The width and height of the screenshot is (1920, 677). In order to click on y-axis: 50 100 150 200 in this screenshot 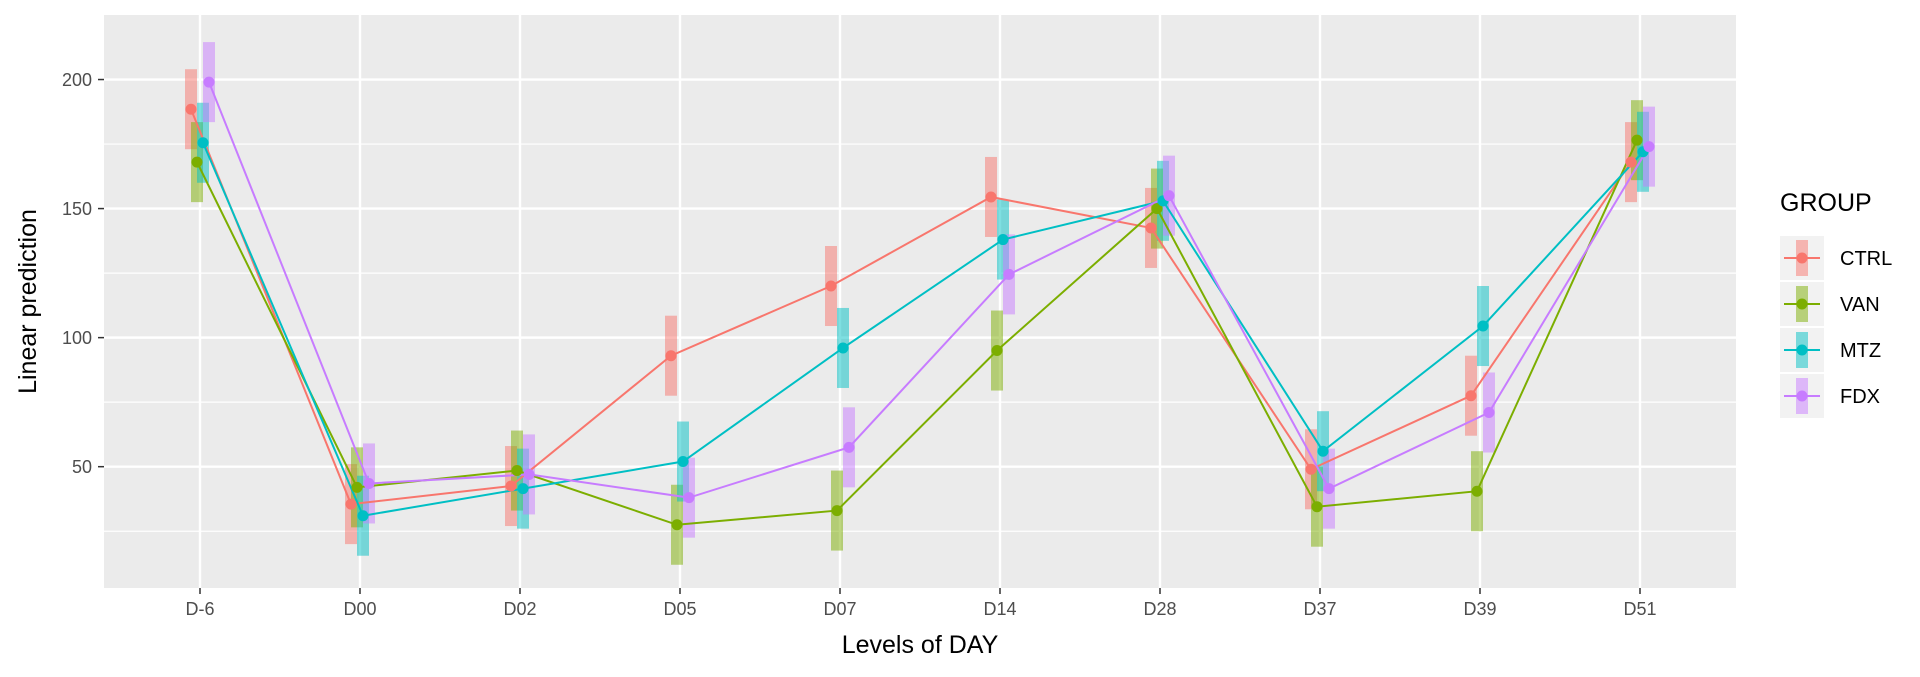, I will do `click(83, 273)`.